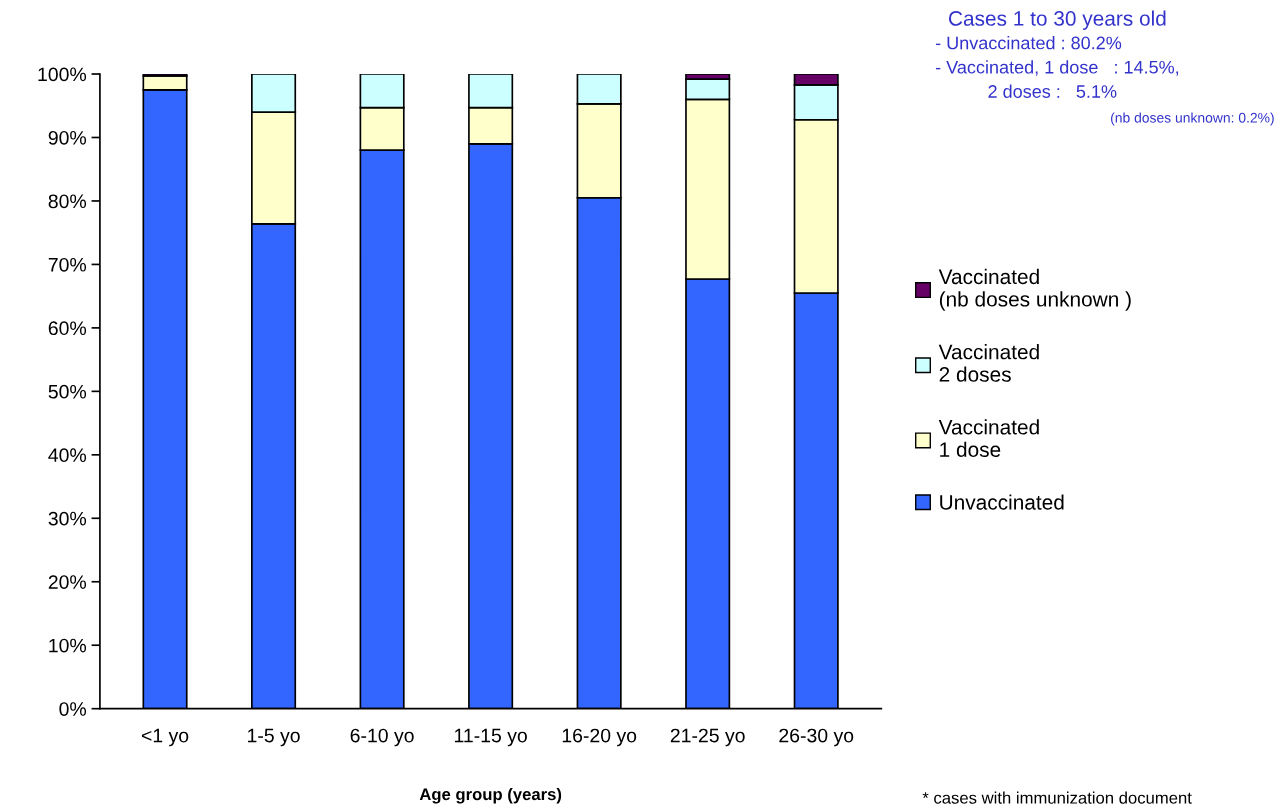 The width and height of the screenshot is (1281, 809). I want to click on y-tick-label: 90%, so click(67, 137).